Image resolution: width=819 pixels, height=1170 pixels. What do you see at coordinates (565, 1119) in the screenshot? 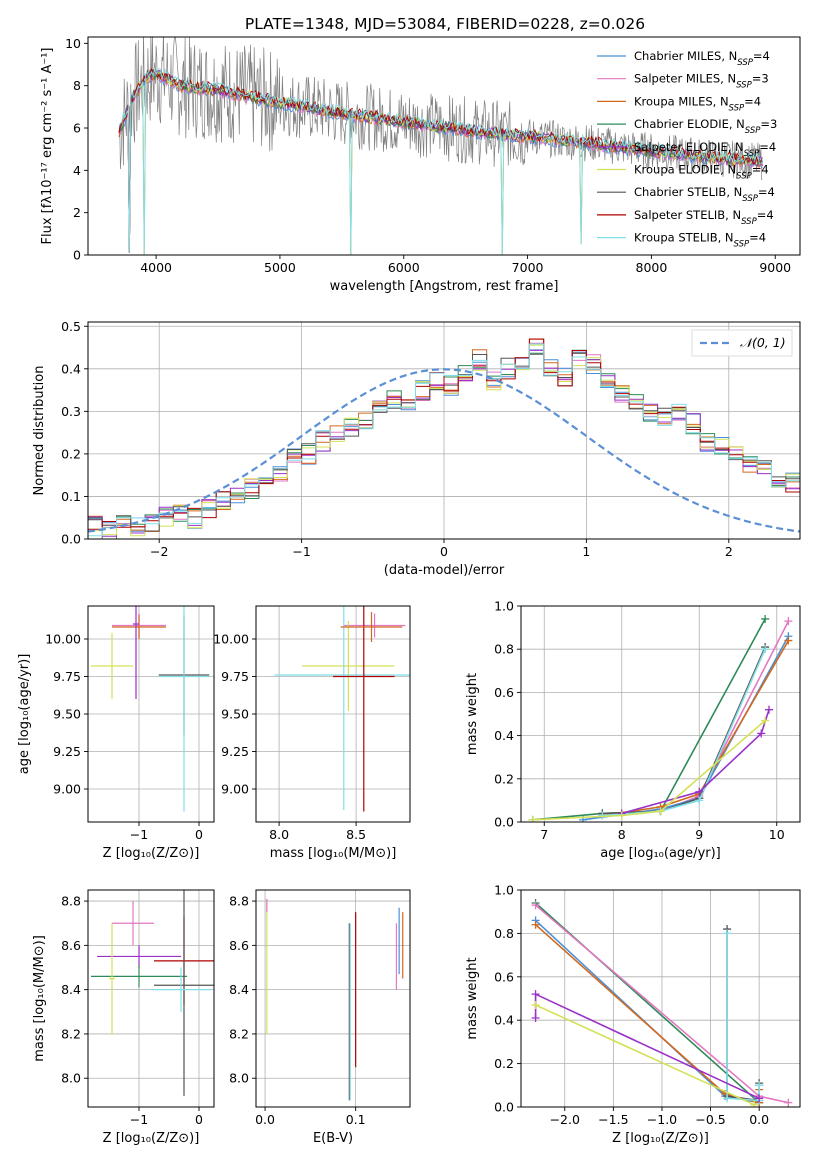
I see `x-tick-label: −2.0` at bounding box center [565, 1119].